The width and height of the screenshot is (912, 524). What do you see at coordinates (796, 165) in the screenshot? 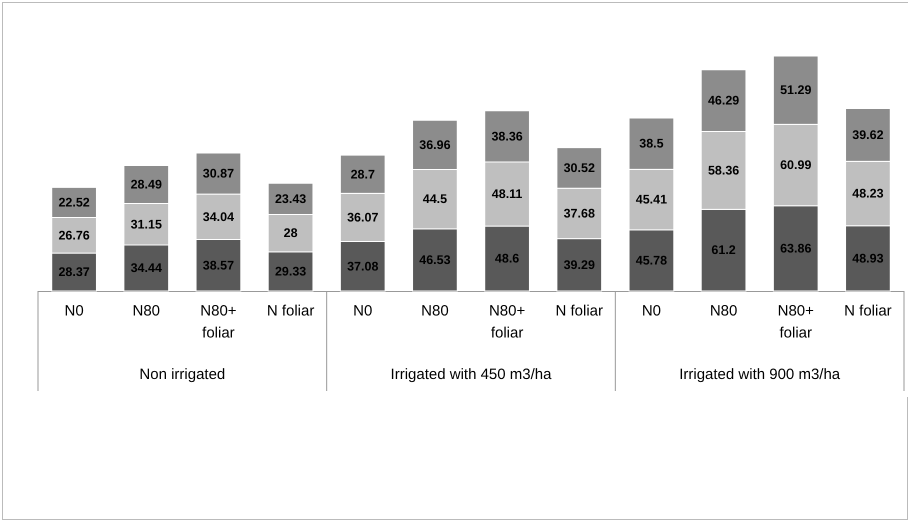
I see `data-label: 60.99` at bounding box center [796, 165].